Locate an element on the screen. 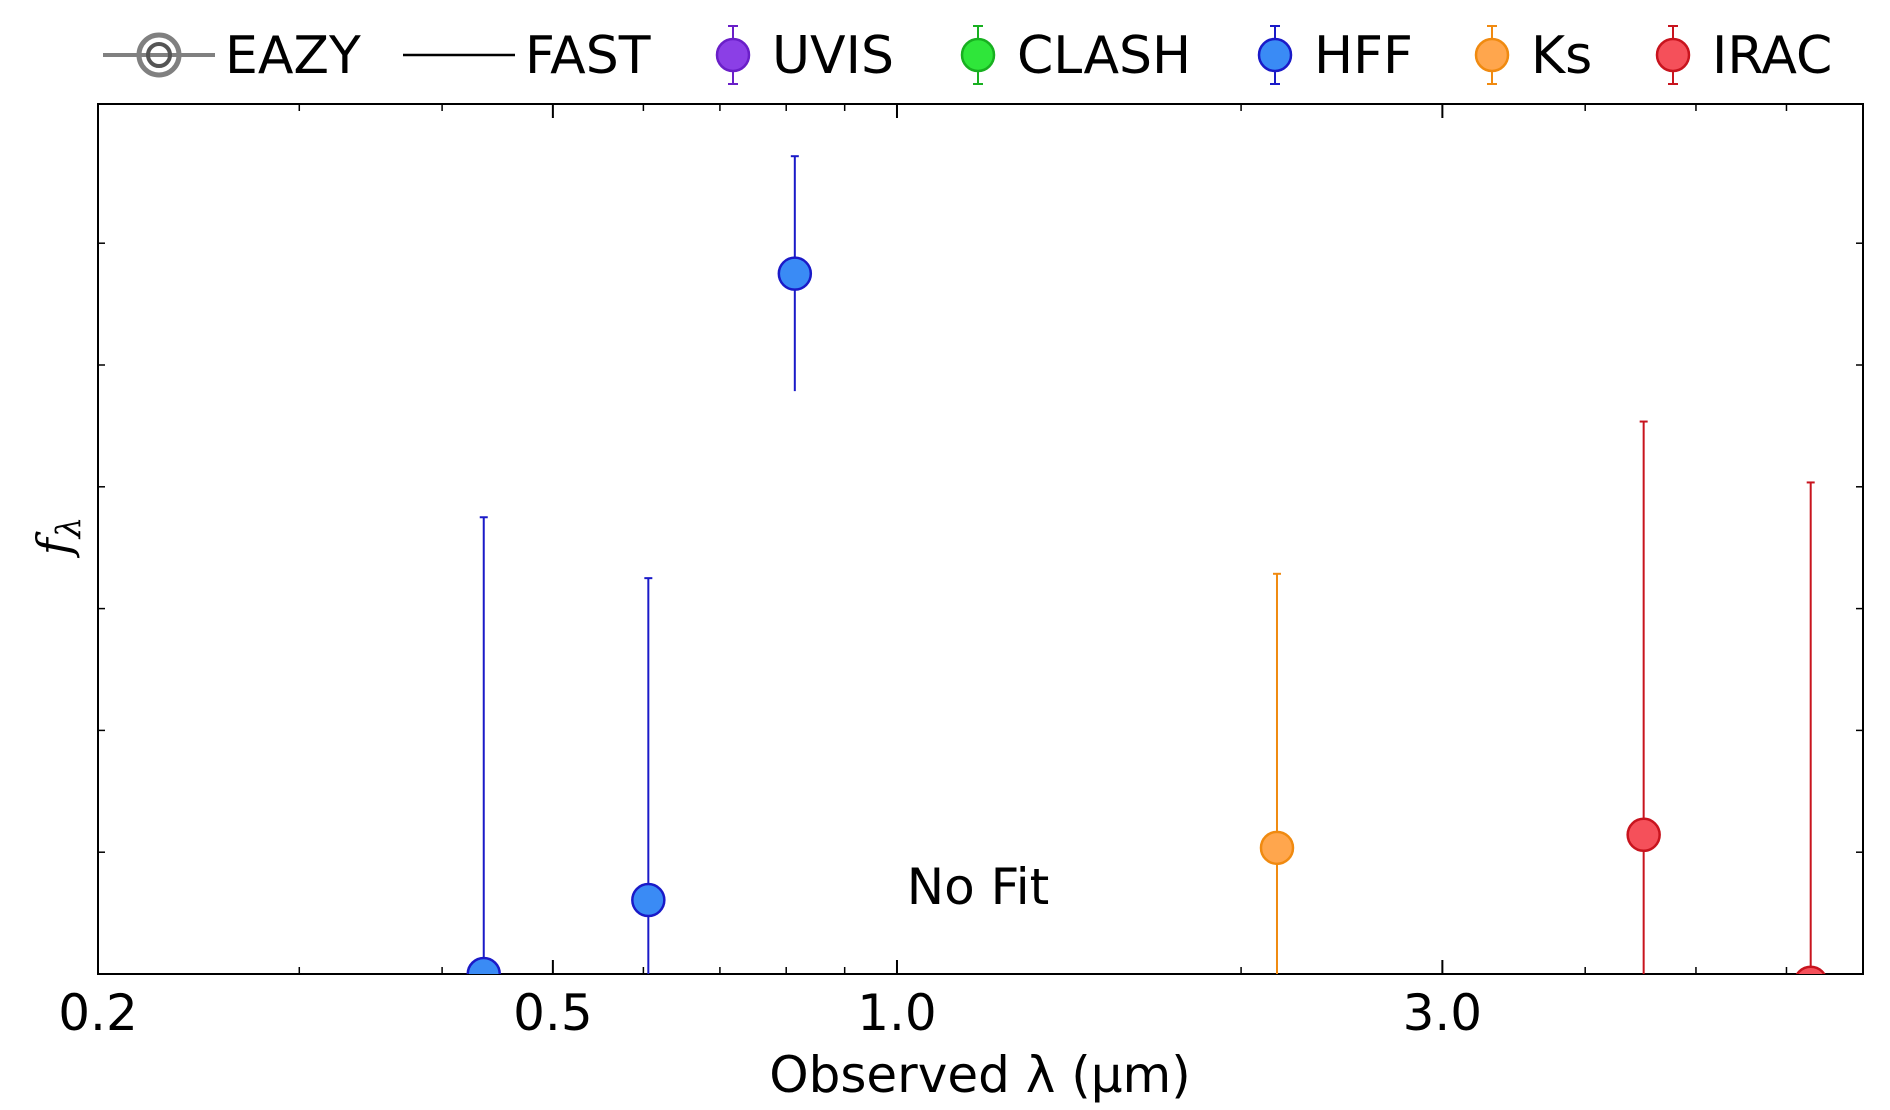  legend-item-irac: IRAC is located at coordinates (1743, 55).